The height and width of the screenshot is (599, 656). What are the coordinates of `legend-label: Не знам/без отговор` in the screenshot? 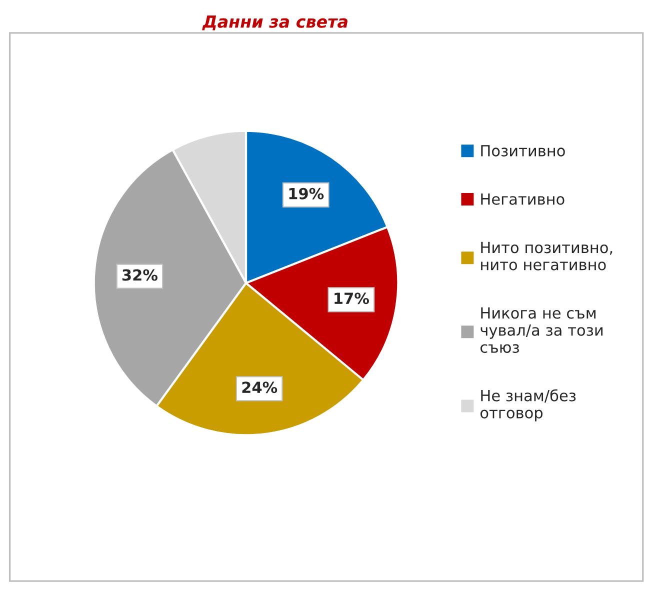 It's located at (528, 405).